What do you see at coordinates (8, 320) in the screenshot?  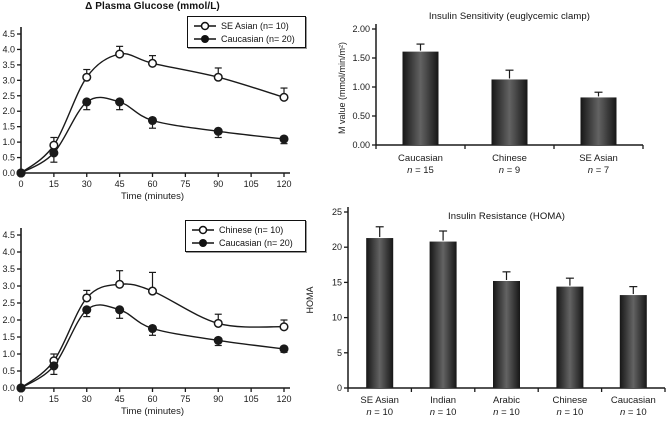 I see `y-tick-label: 2.0` at bounding box center [8, 320].